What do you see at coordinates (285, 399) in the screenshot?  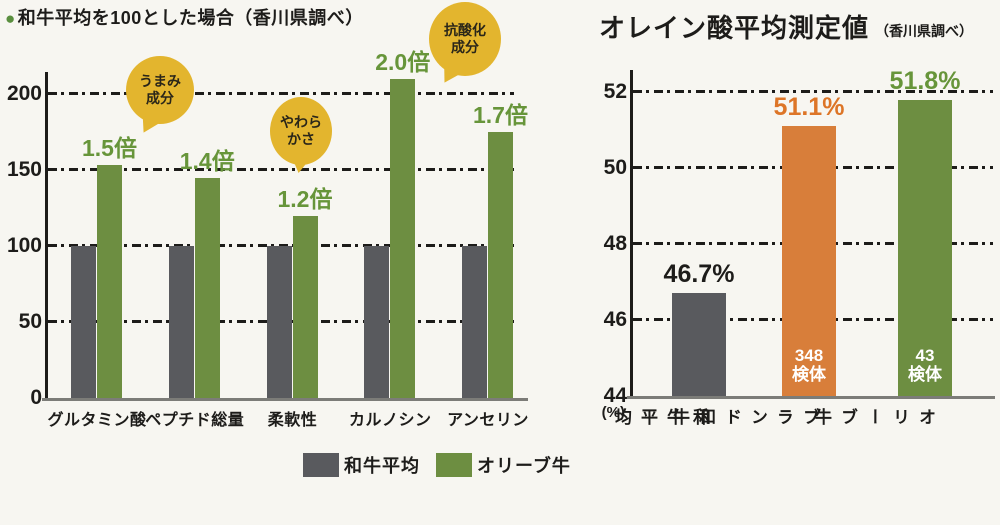 I see `left-x-axis-line` at bounding box center [285, 399].